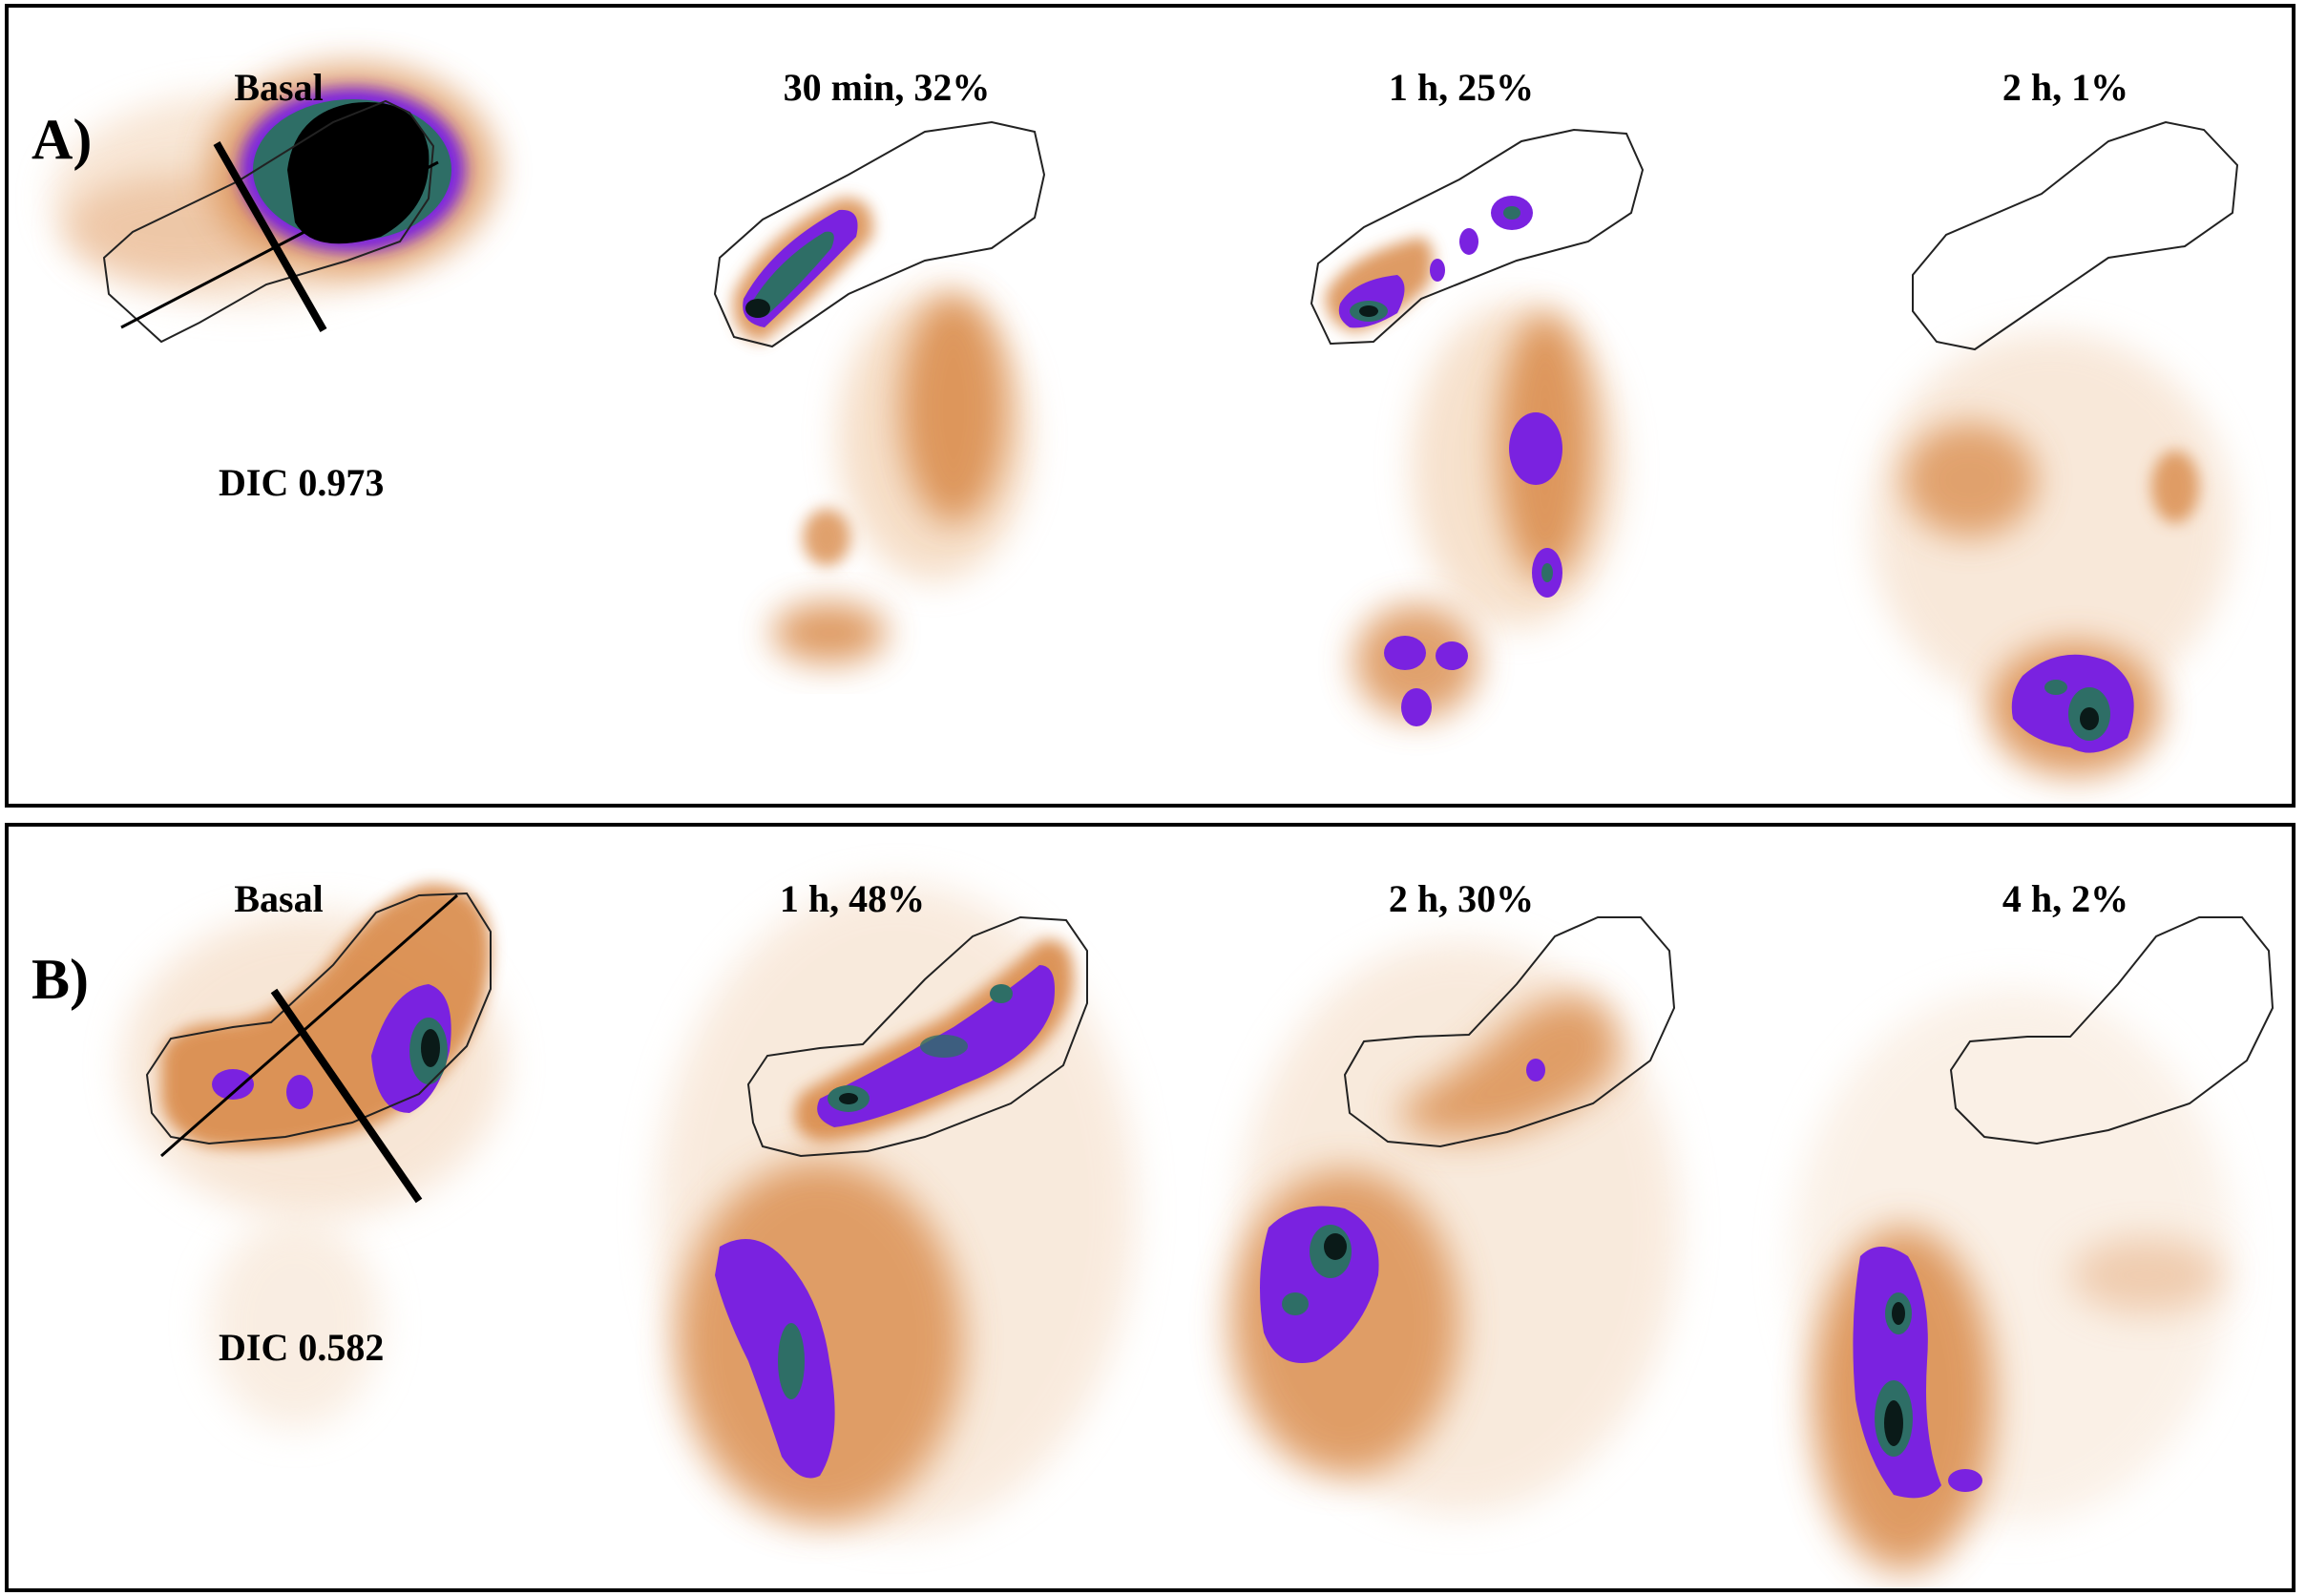 Image resolution: width=2306 pixels, height=1596 pixels. What do you see at coordinates (917, 1036) in the screenshot?
I see `panel-b-timepoint-2-roi-outline` at bounding box center [917, 1036].